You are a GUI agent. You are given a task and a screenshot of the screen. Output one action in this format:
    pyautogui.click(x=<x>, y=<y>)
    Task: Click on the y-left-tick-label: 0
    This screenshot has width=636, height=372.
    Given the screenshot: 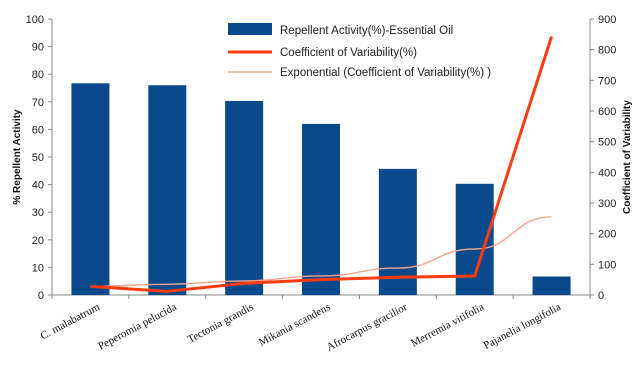 What is the action you would take?
    pyautogui.click(x=41, y=296)
    